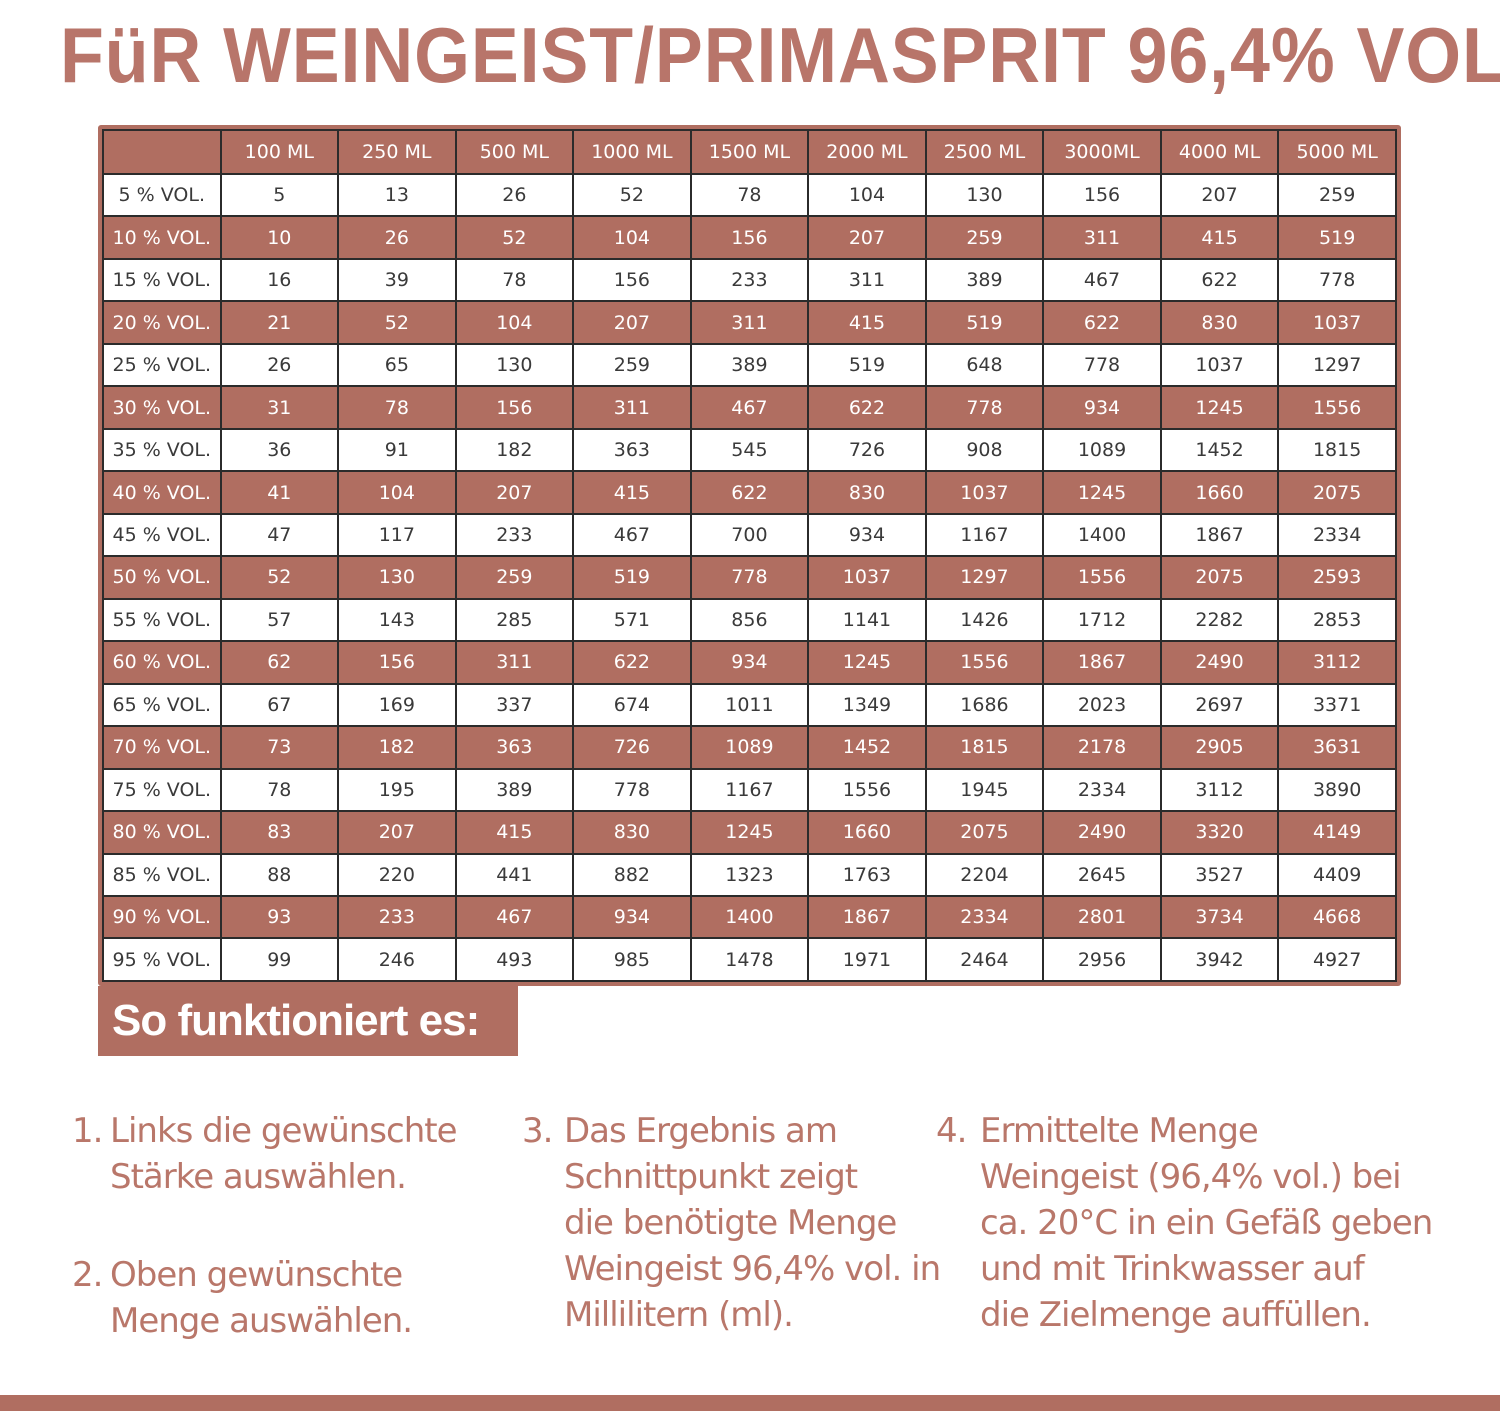  Describe the element at coordinates (162, 747) in the screenshot. I see `row-header-strength: 70 % VOL.` at that location.